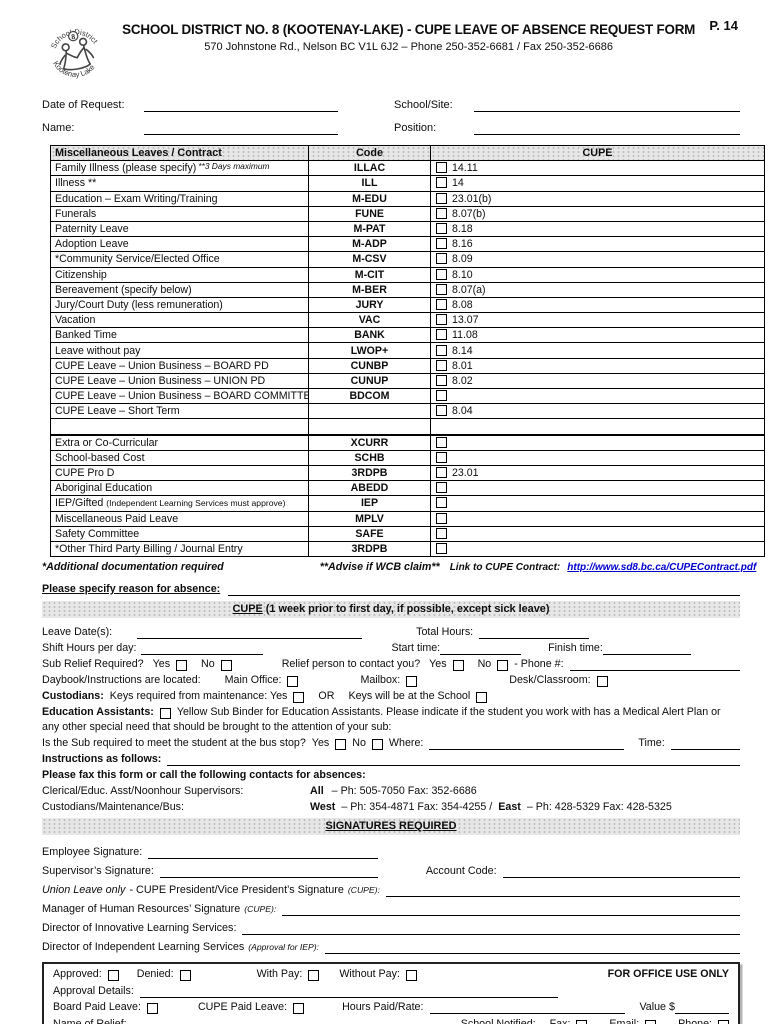 This screenshot has height=1024, width=770. Describe the element at coordinates (527, 744) in the screenshot. I see `where-field` at that location.